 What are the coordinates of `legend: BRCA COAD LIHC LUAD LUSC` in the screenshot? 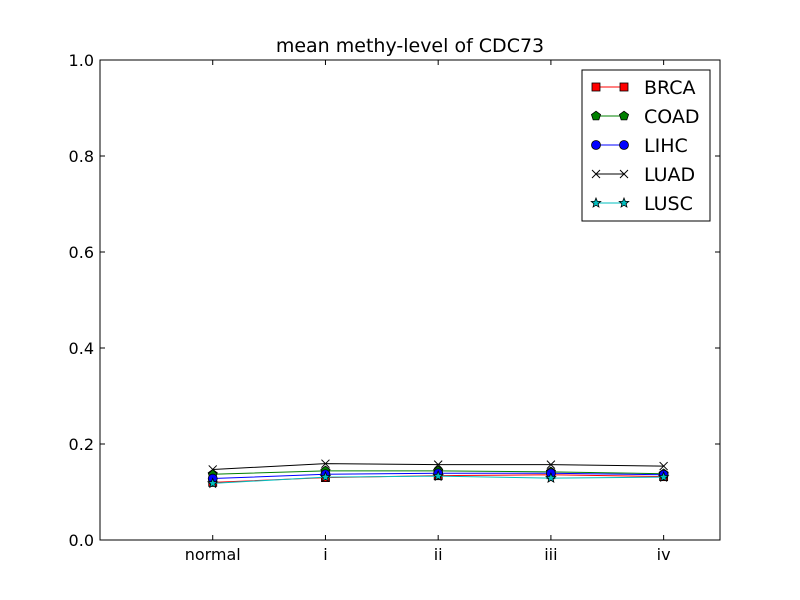 It's located at (646, 145).